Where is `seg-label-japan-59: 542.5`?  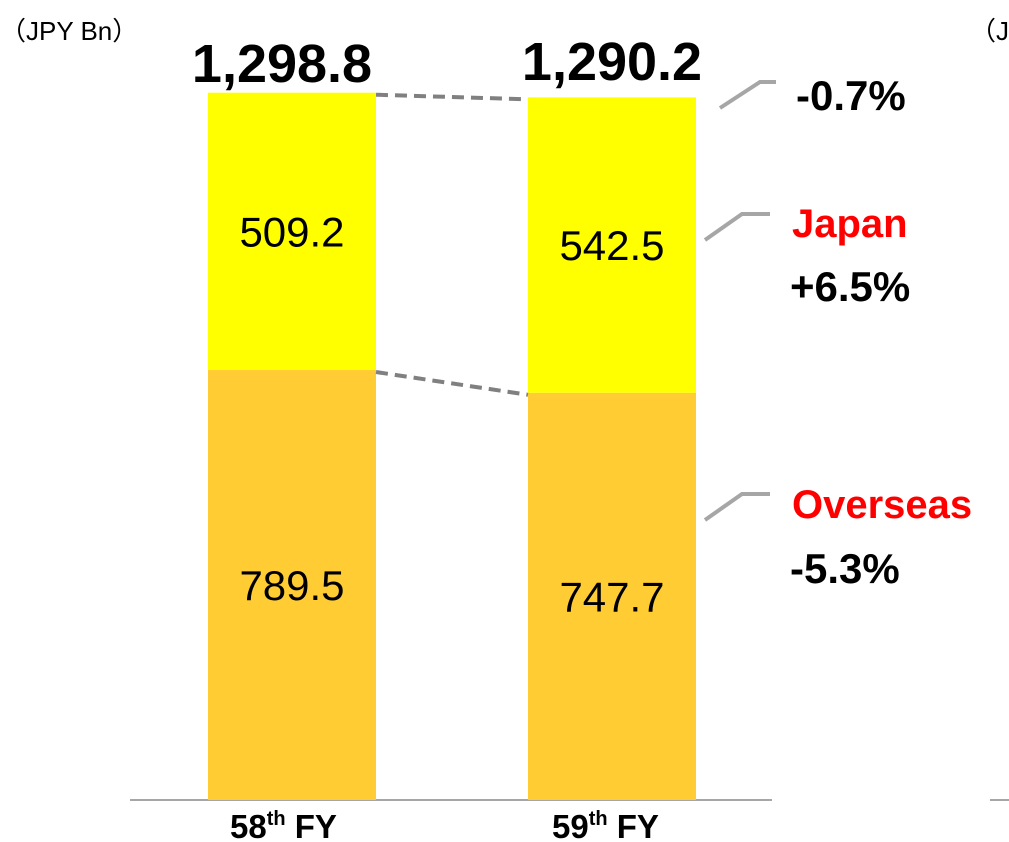 seg-label-japan-59: 542.5 is located at coordinates (611, 245).